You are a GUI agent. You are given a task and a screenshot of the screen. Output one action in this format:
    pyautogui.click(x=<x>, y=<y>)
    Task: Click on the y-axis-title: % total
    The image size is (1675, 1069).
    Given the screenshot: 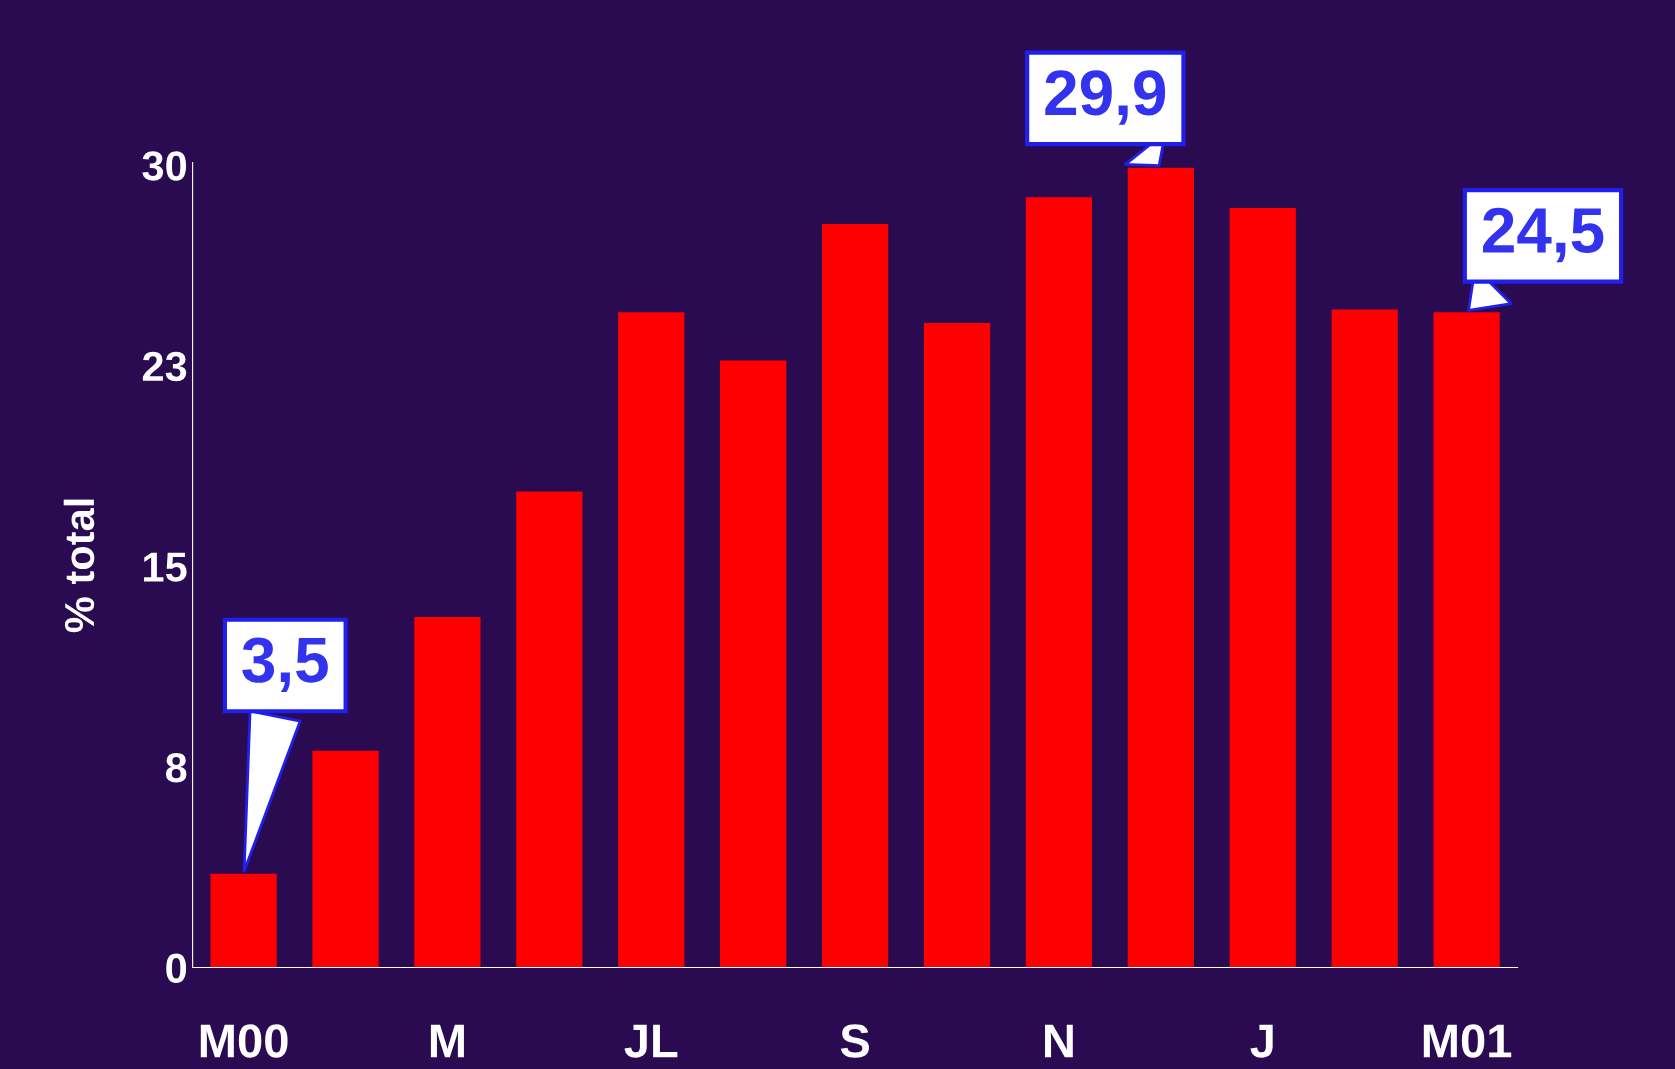 What is the action you would take?
    pyautogui.click(x=79, y=566)
    